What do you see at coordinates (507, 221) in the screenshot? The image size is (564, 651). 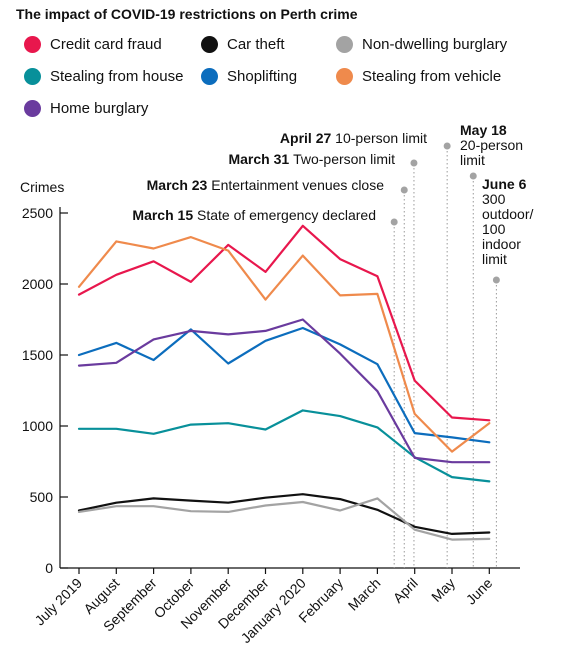 I see `annotation-label: June 6 300 outdoor/100 indoor limit` at bounding box center [507, 221].